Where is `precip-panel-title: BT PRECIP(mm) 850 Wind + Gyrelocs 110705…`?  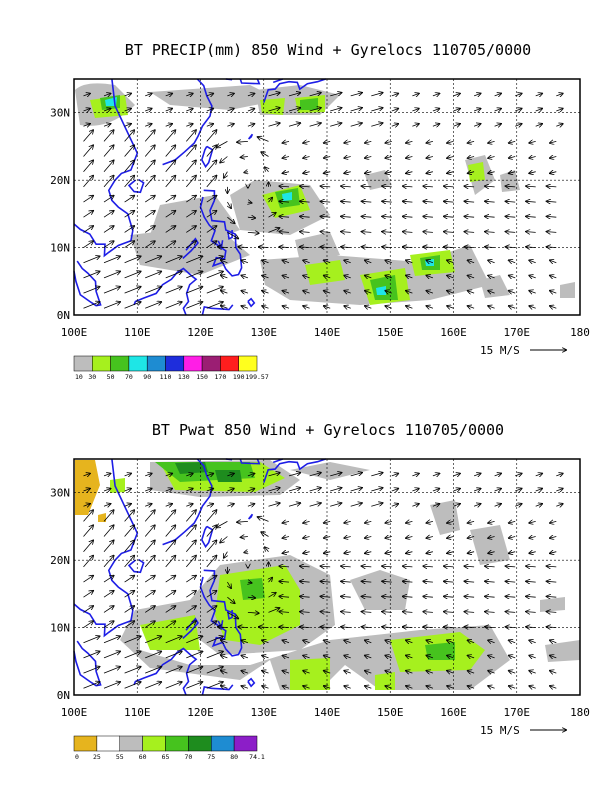 precip-panel-title: BT PRECIP(mm) 850 Wind + Gyrelocs 110705… is located at coordinates (328, 50).